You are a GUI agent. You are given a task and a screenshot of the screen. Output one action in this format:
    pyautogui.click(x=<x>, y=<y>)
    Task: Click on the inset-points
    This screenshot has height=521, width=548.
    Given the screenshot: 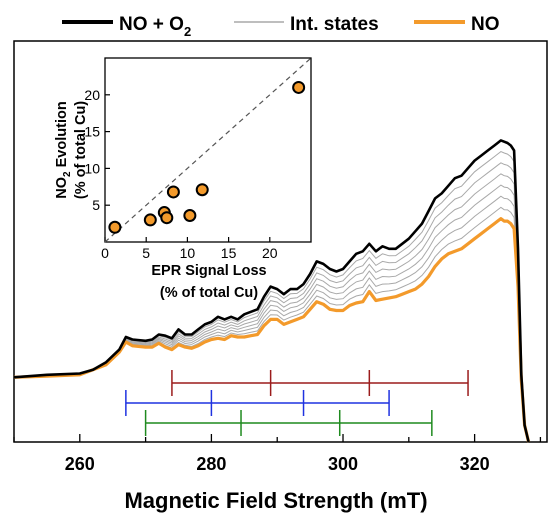 What is the action you would take?
    pyautogui.click(x=207, y=157)
    